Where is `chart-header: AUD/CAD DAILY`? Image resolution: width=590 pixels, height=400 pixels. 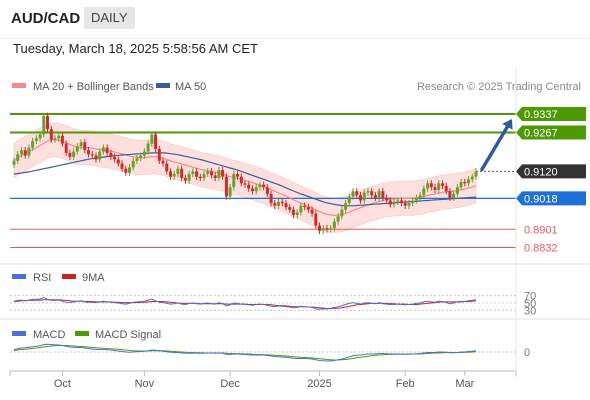
chart-header: AUD/CAD DAILY is located at coordinates (295, 19).